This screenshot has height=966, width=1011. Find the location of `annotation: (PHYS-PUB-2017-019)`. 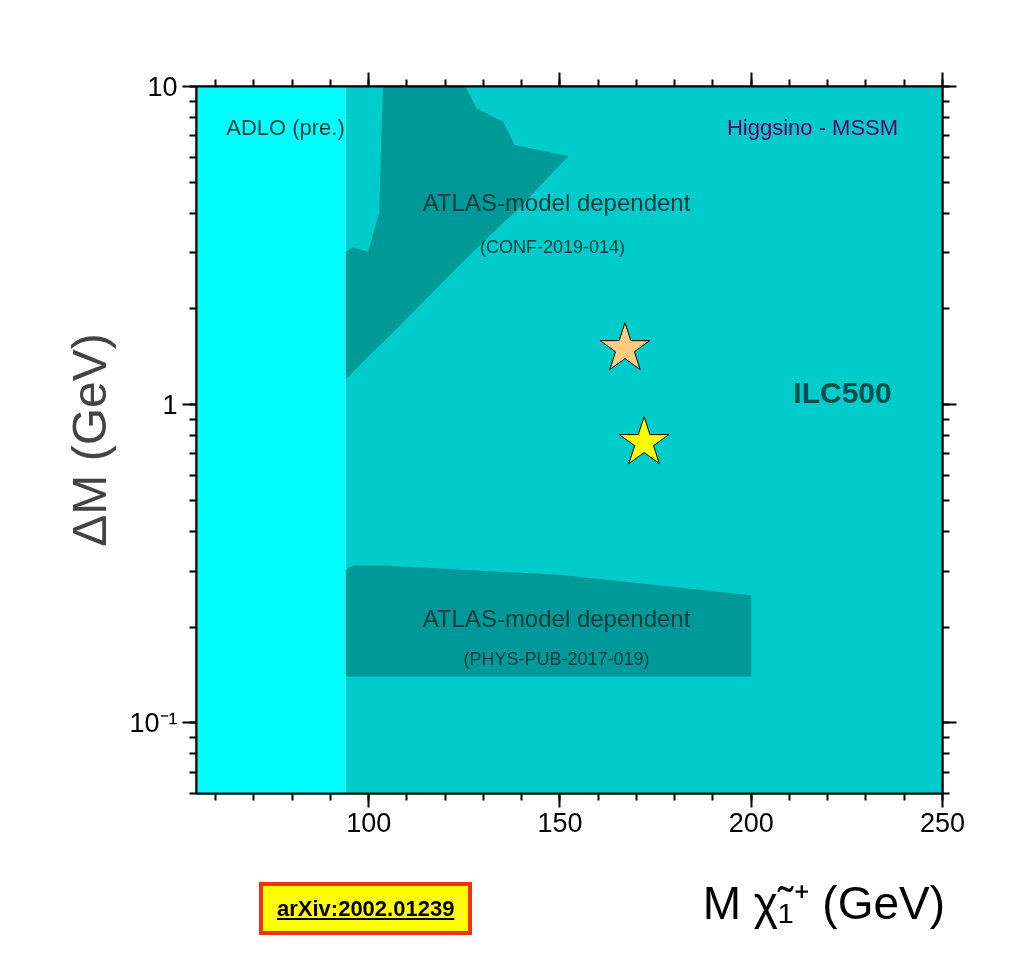

annotation: (PHYS-PUB-2017-019) is located at coordinates (556, 658).